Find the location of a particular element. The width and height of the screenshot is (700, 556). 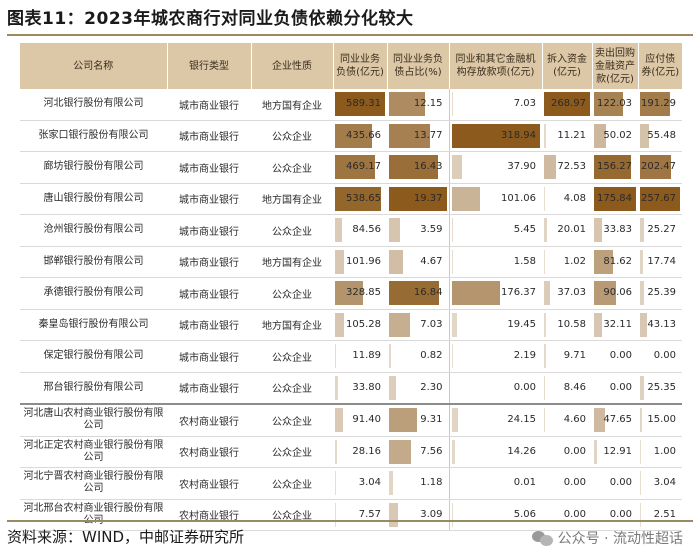

footer: 资料来源：WIND，中邮证券研究所 公众号 · 流动性超话 is located at coordinates (350, 536).